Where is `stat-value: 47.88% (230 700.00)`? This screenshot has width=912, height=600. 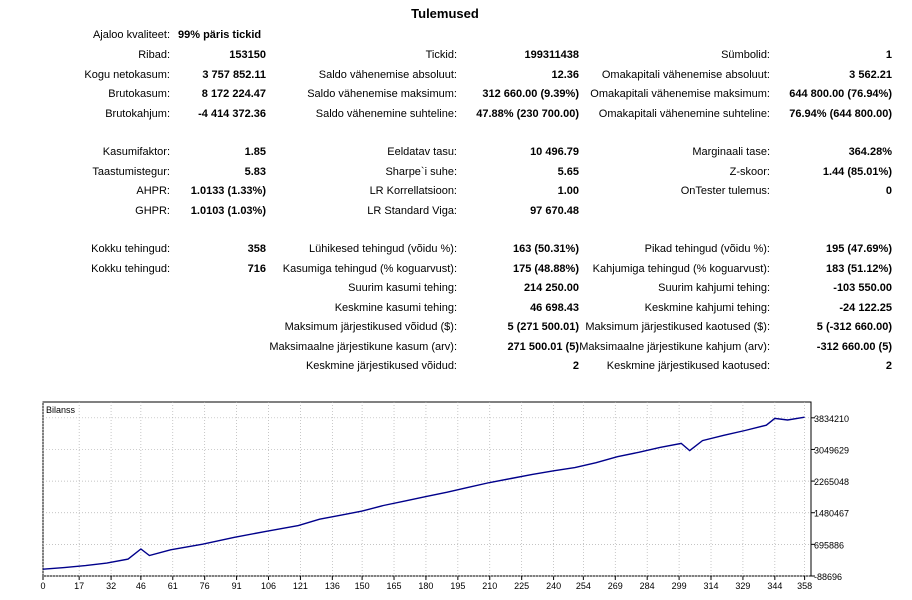 stat-value: 47.88% (230 700.00) is located at coordinates (527, 114).